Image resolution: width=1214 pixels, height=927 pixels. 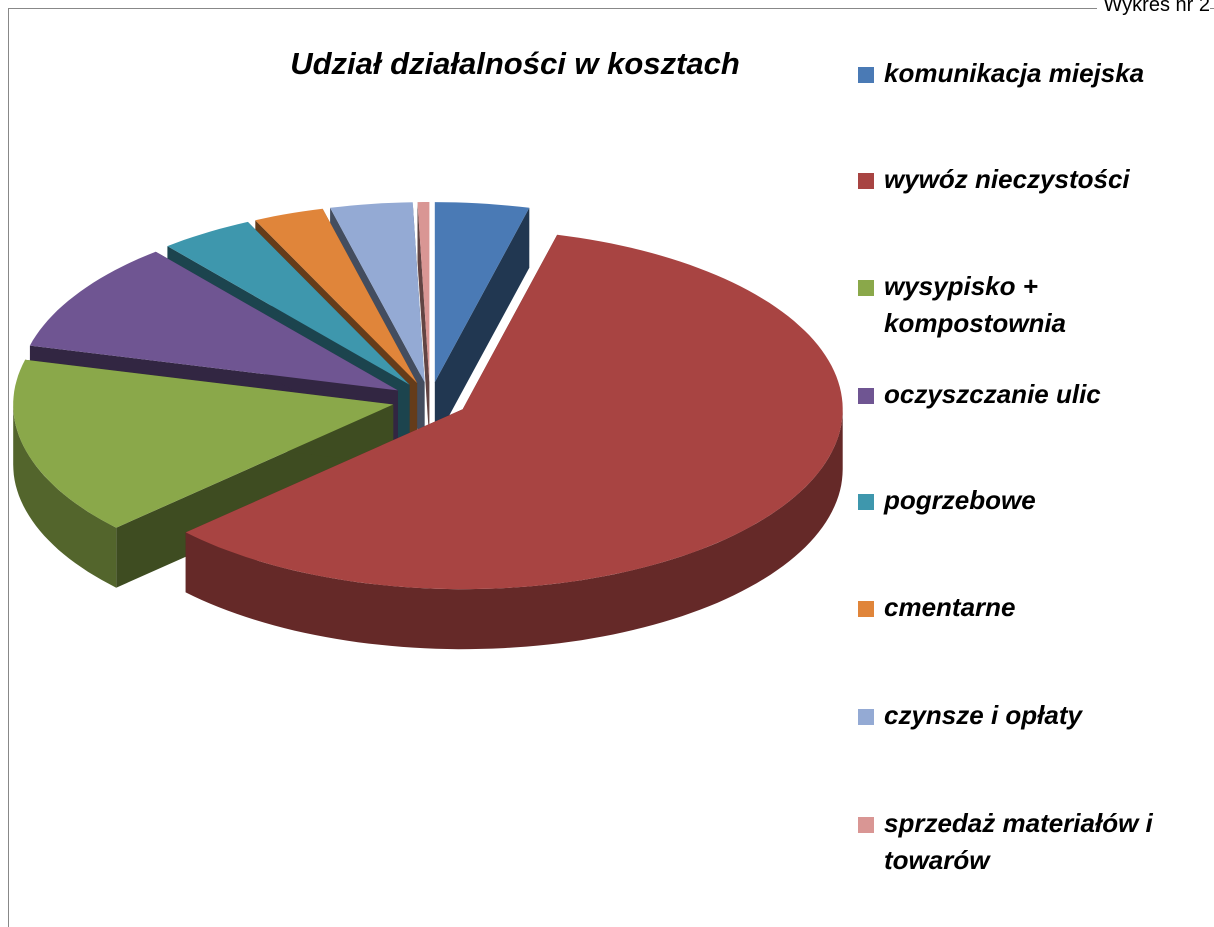 What do you see at coordinates (960, 500) in the screenshot?
I see `legend-label: pogrzebowe` at bounding box center [960, 500].